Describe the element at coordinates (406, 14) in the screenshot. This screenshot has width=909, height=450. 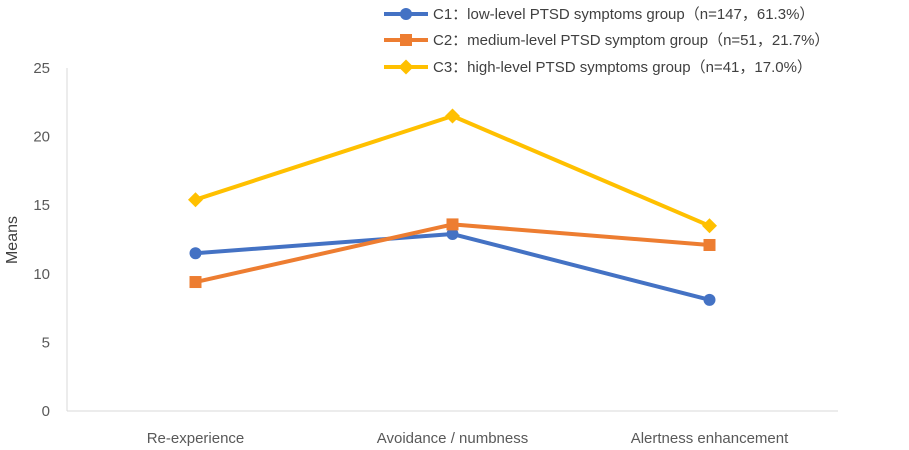
I see `legend-marker-c1` at that location.